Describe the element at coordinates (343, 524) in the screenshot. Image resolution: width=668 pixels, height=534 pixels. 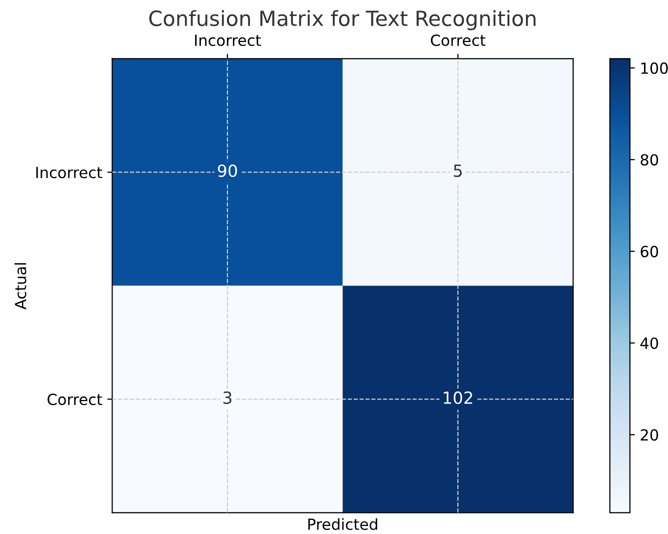
I see `x-axis-title: Predicted` at that location.